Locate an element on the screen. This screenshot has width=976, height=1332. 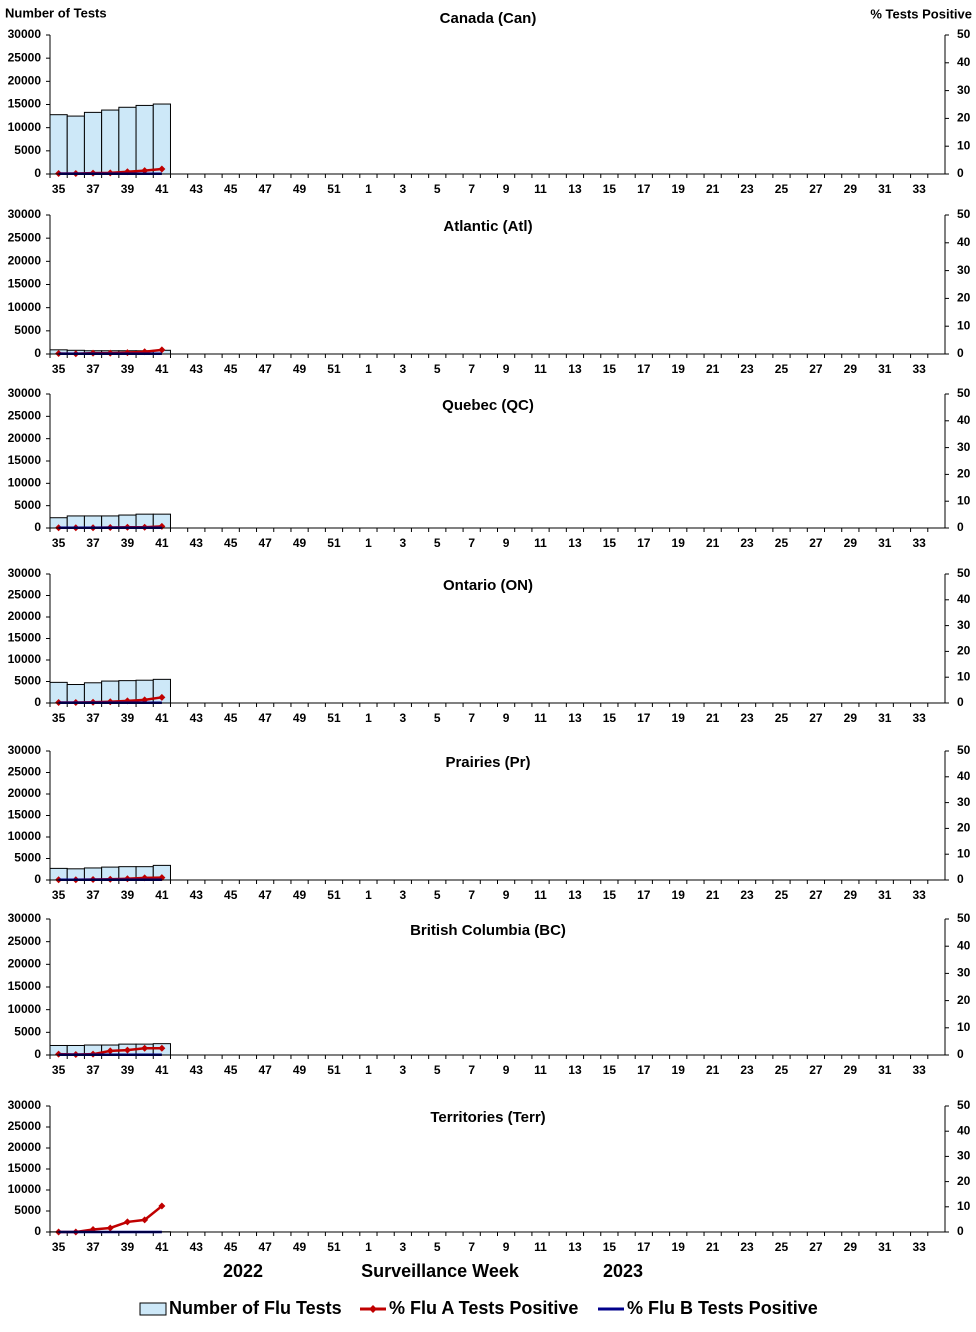
legend-swatch is located at coordinates (153, 1309).